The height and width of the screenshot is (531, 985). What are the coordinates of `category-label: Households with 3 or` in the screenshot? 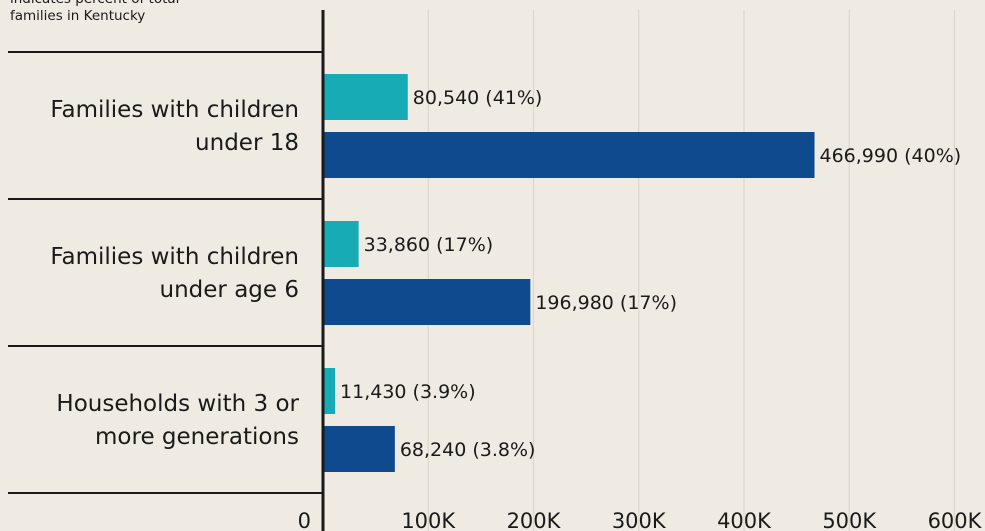 It's located at (177, 404).